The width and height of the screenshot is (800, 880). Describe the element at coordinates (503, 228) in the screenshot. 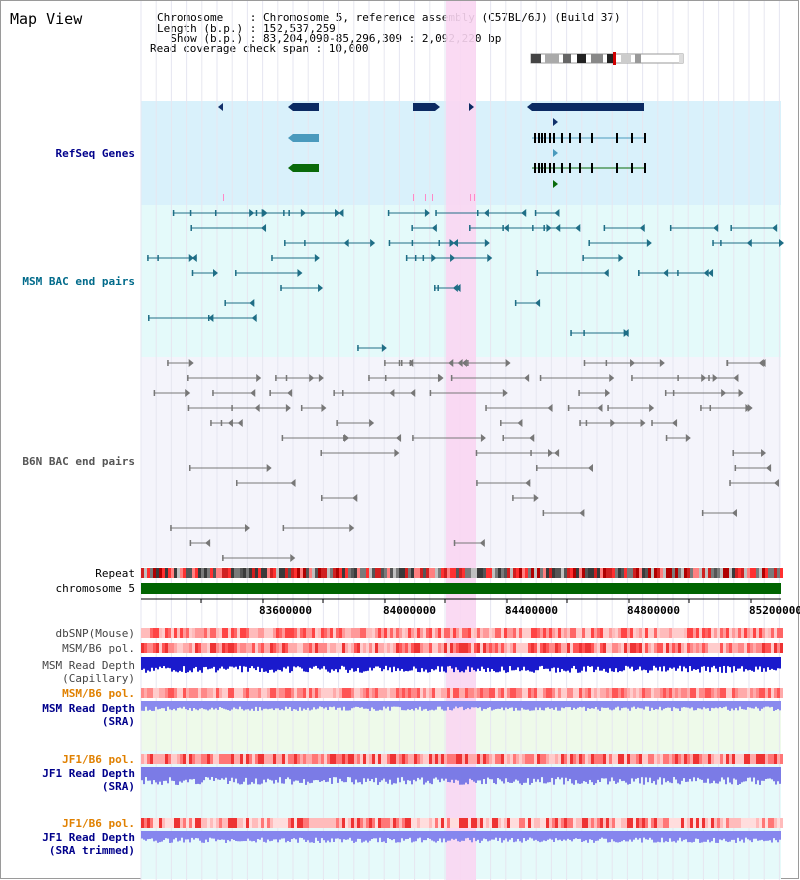

I see `msm-bac-pair-end` at that location.